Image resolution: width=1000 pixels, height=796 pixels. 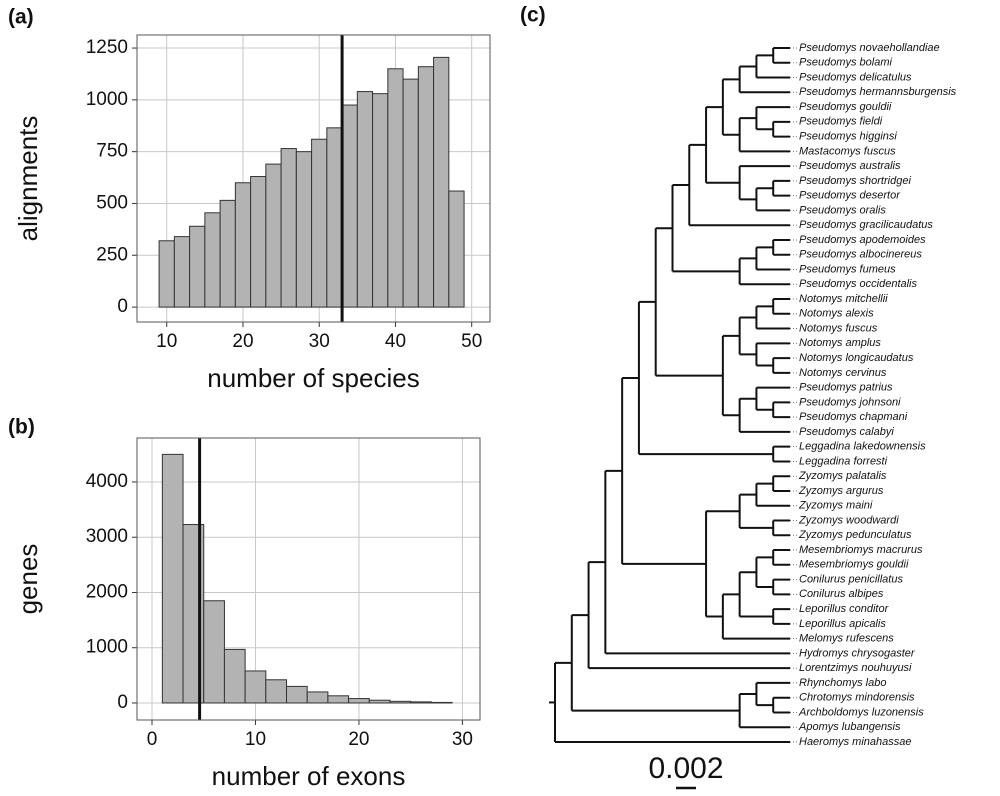 What do you see at coordinates (28, 579) in the screenshot?
I see `y-axis-title: genes` at bounding box center [28, 579].